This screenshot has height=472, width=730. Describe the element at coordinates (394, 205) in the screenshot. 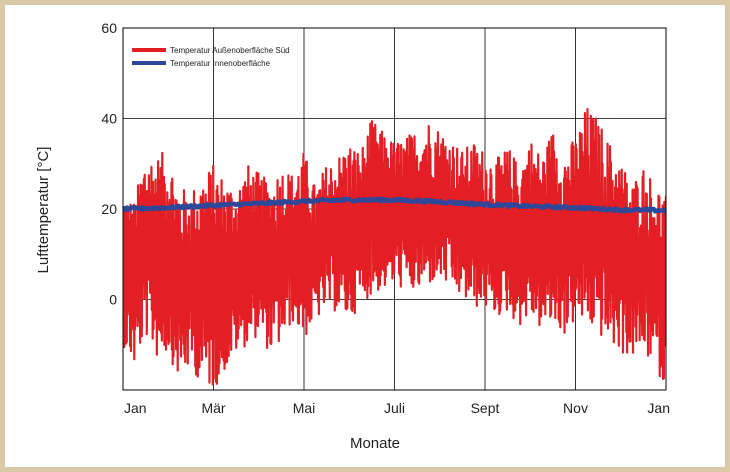

I see `series-inner-surface-line` at that location.